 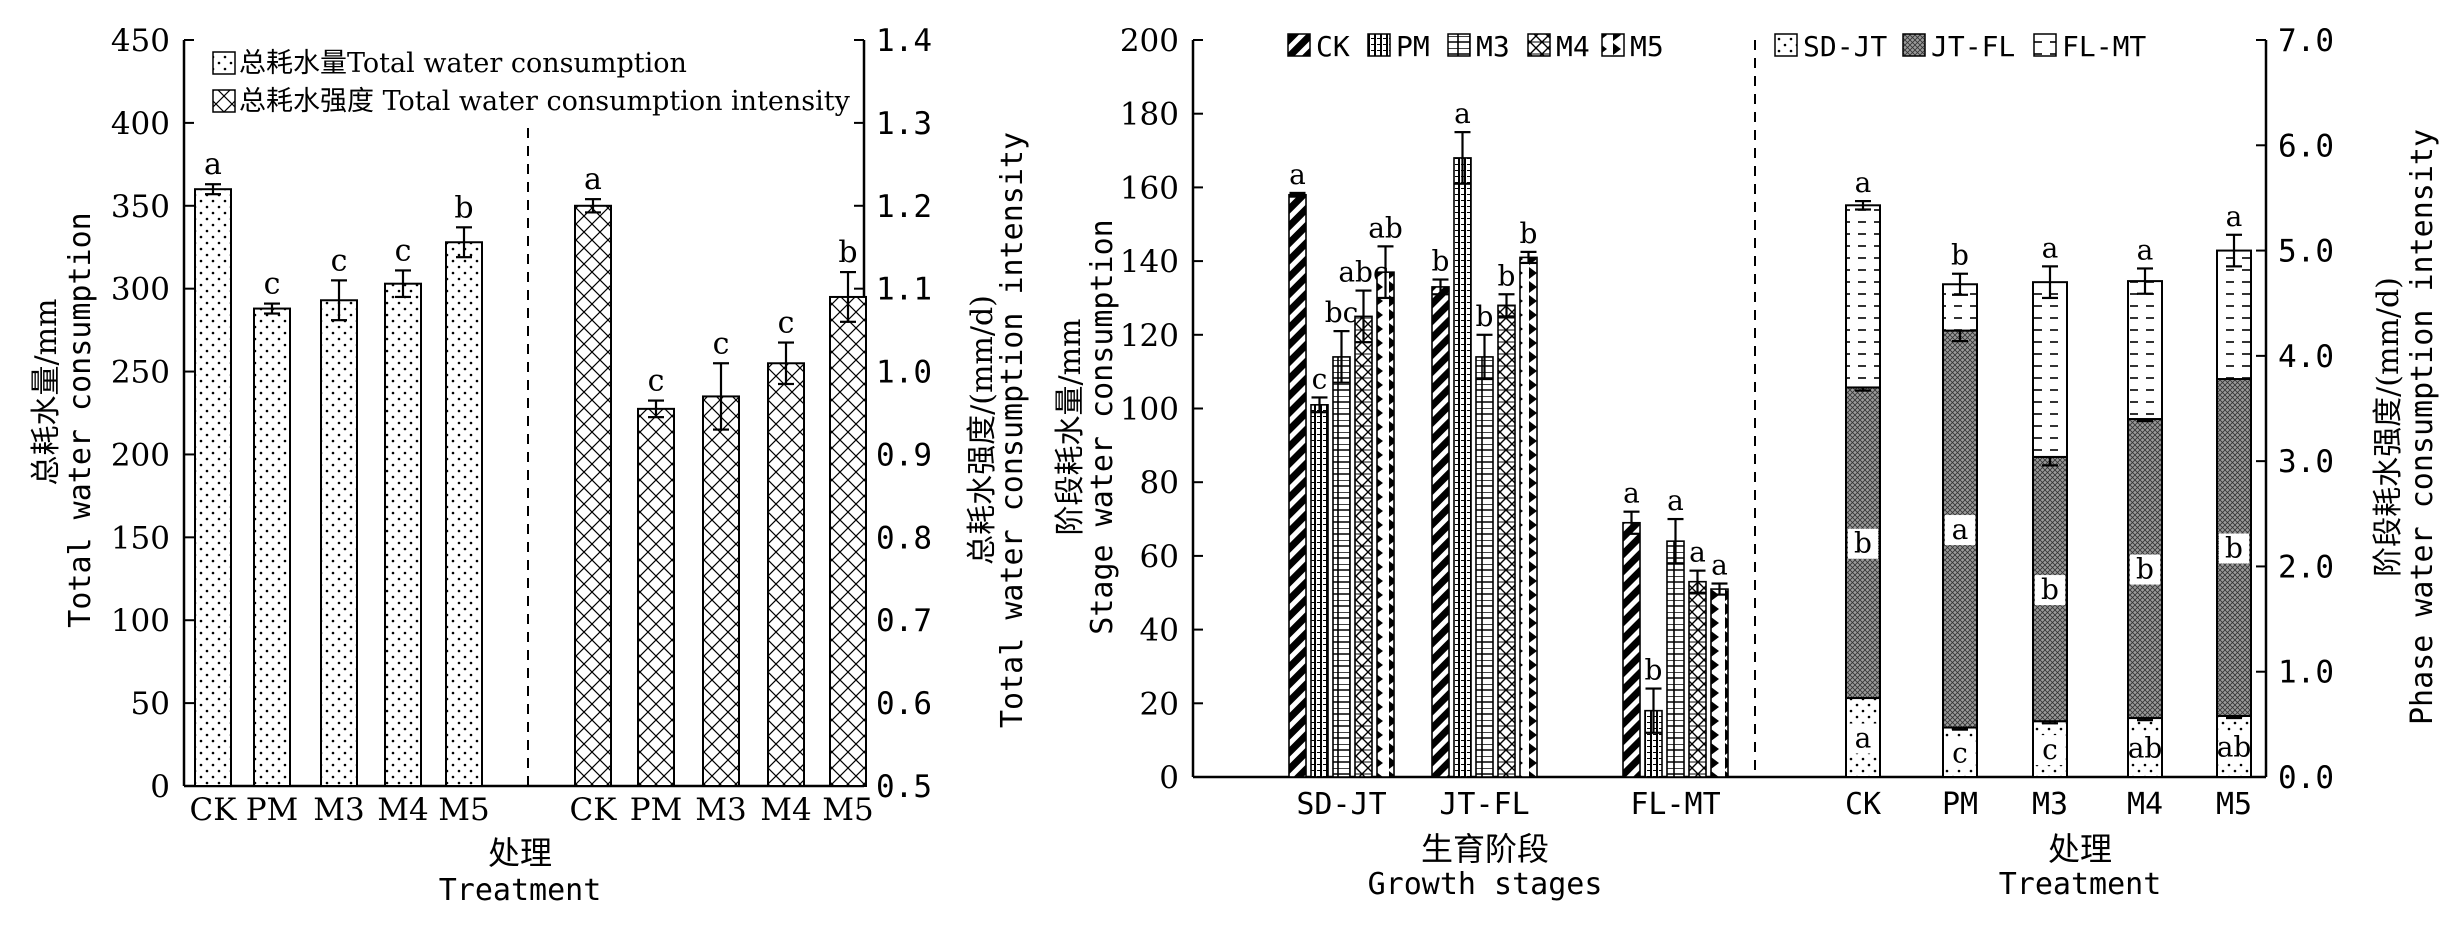 What do you see at coordinates (272, 547) in the screenshot?
I see `bar-total-water-pm` at bounding box center [272, 547].